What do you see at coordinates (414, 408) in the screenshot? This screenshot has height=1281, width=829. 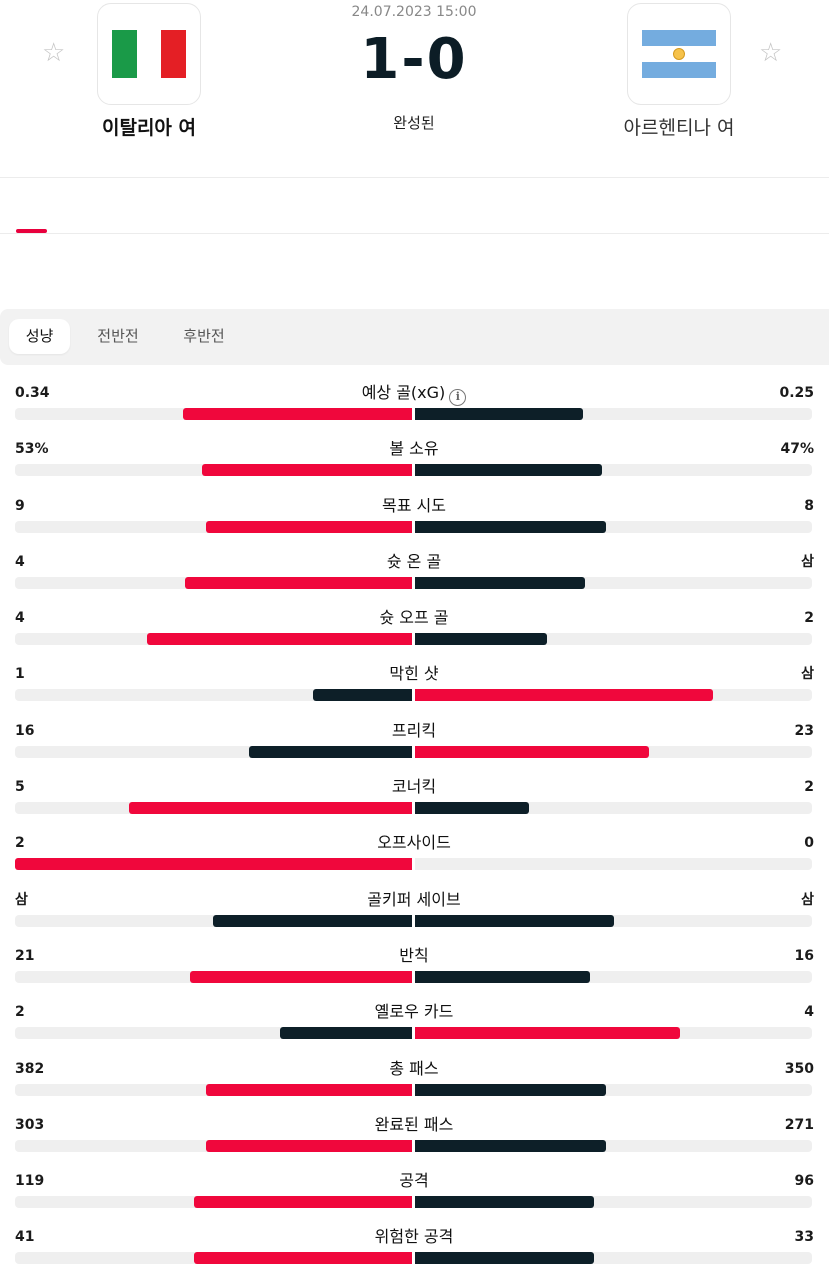 I see `stat-row: 0.34 예상 골(xG) i 0.25` at bounding box center [414, 408].